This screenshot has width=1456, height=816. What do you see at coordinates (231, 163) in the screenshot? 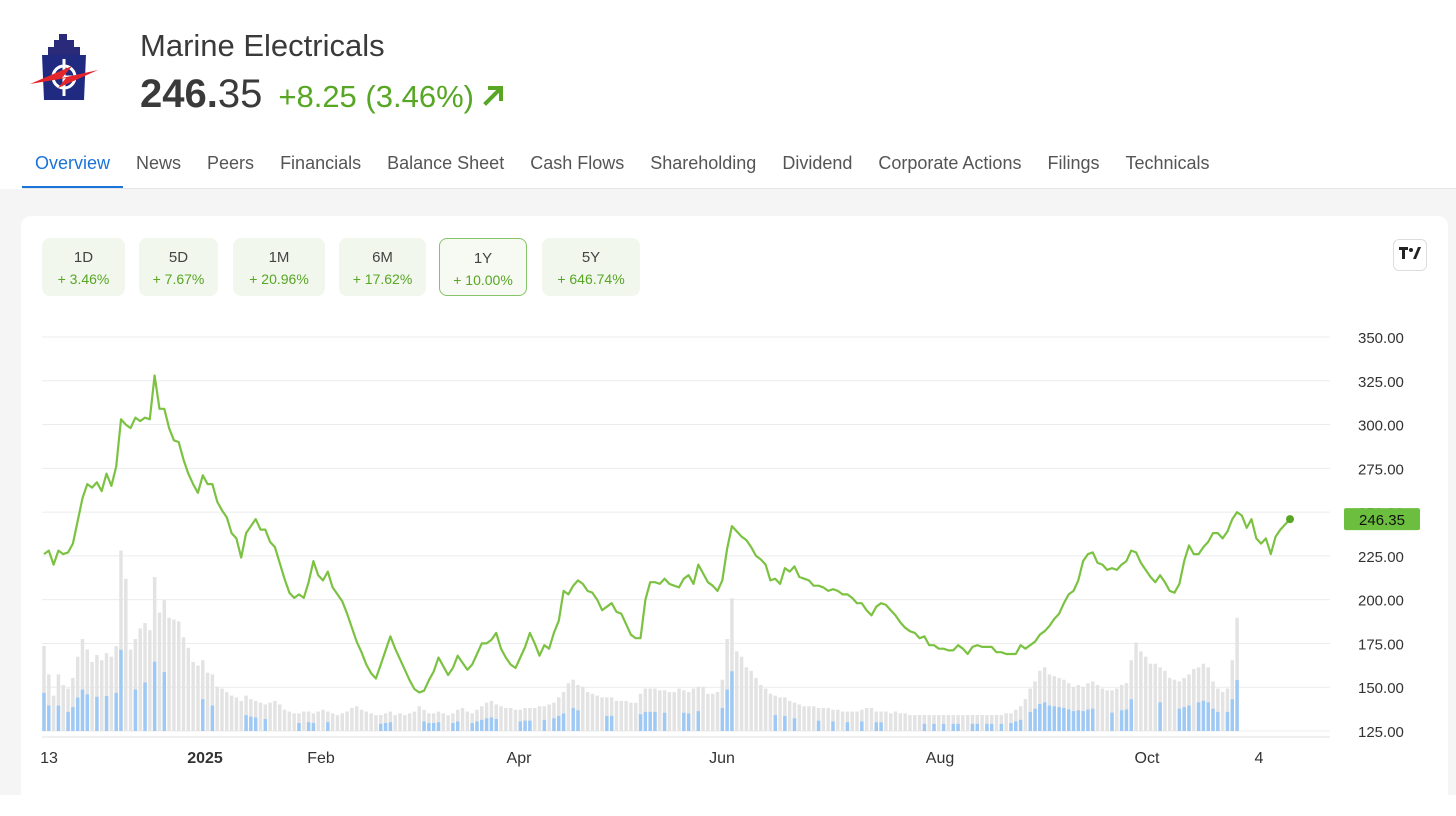
I see `tab-peers: Peers` at bounding box center [231, 163].